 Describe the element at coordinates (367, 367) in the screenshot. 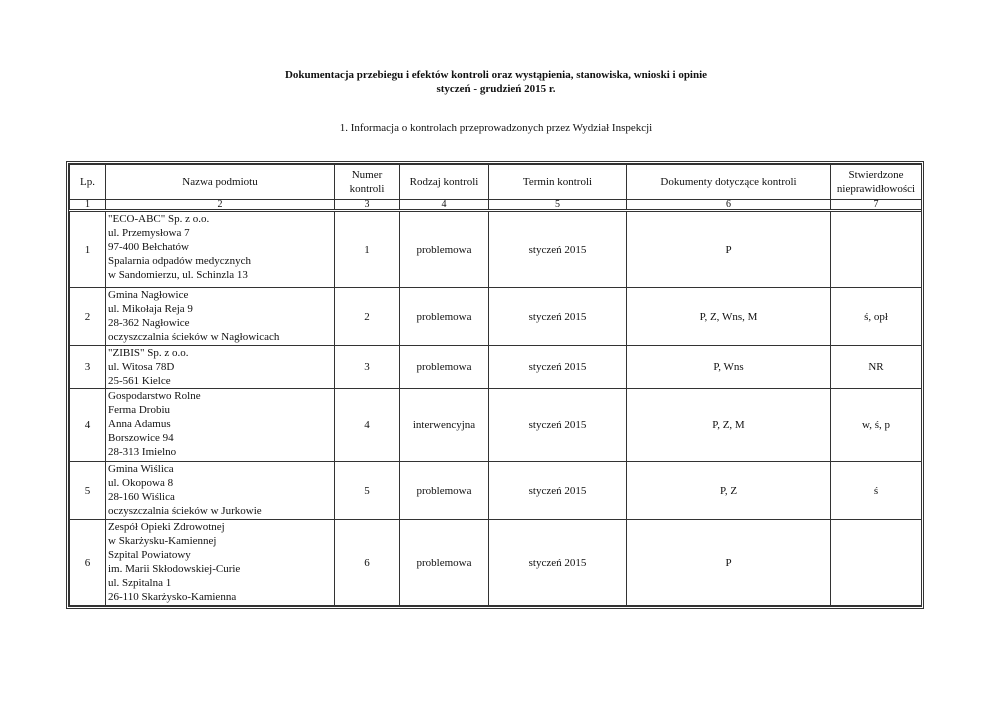

I see `row-number: 3` at that location.